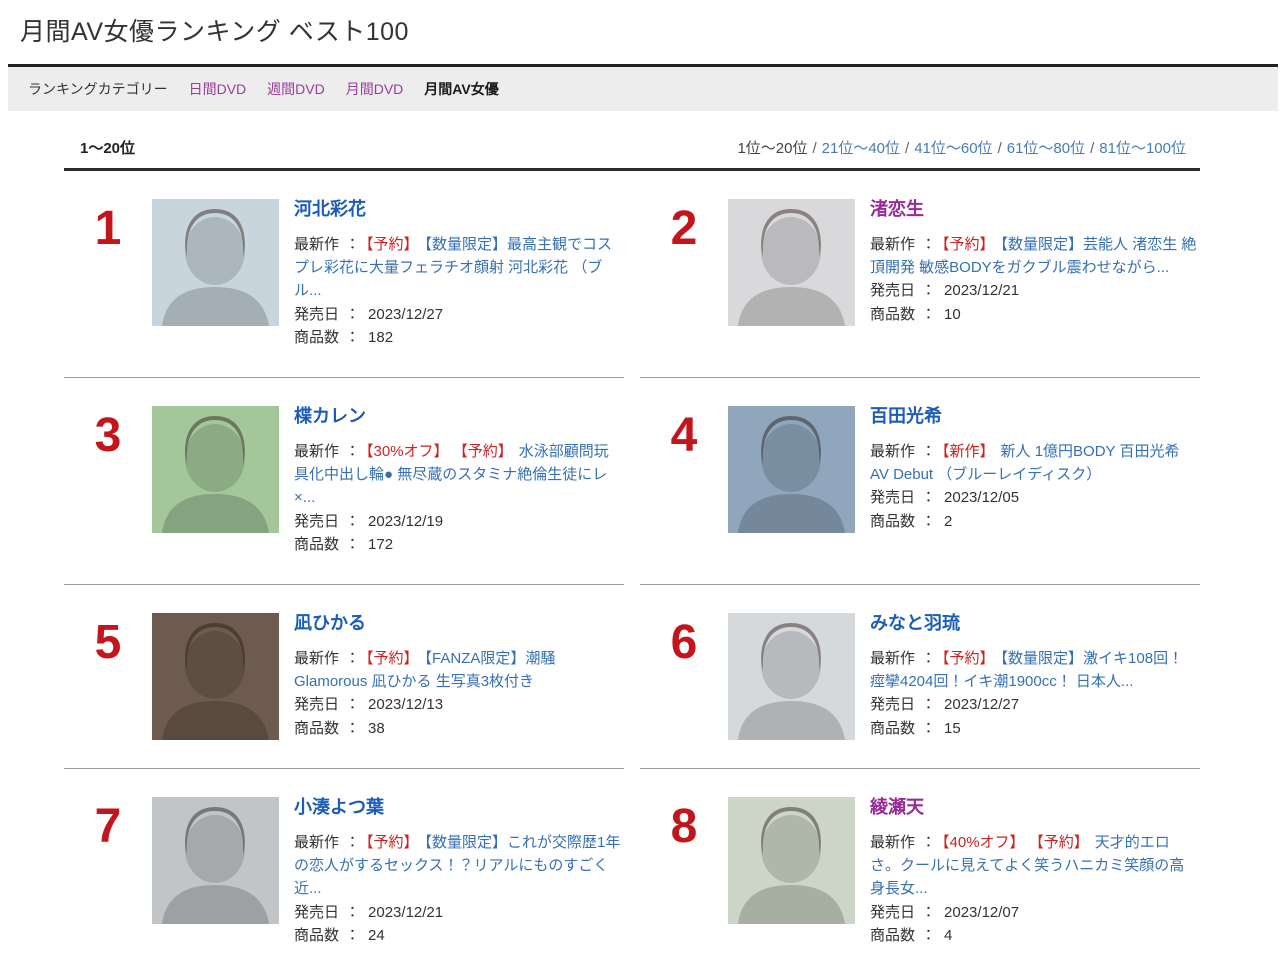 The height and width of the screenshot is (975, 1286). What do you see at coordinates (948, 935) in the screenshot?
I see `product-count-value: 4` at bounding box center [948, 935].